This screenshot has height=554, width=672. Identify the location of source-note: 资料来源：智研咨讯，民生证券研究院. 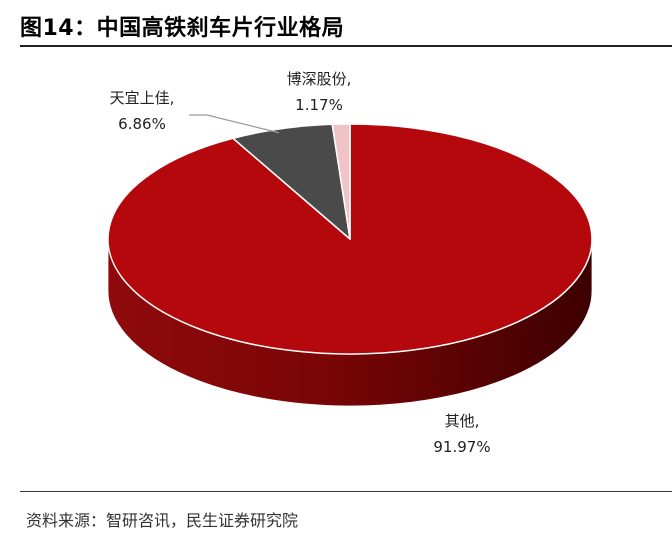
(162, 520).